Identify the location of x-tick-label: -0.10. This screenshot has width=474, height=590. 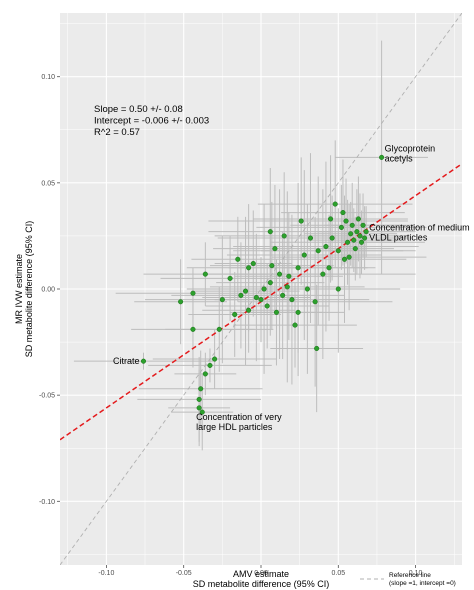
(106, 573).